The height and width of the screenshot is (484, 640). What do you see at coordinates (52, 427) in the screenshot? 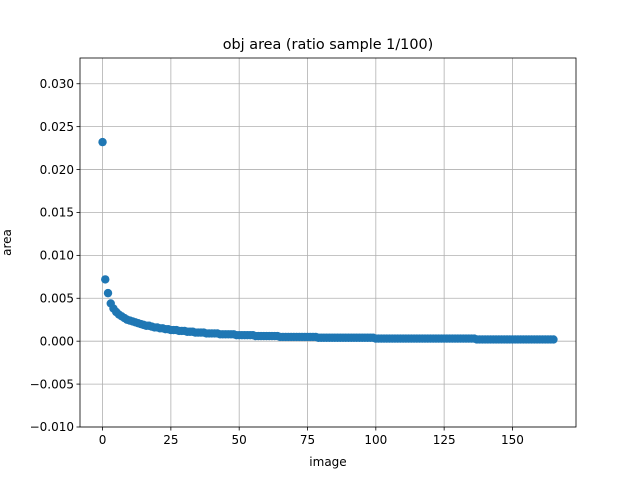
I see `y-tick-label: −0.010` at bounding box center [52, 427].